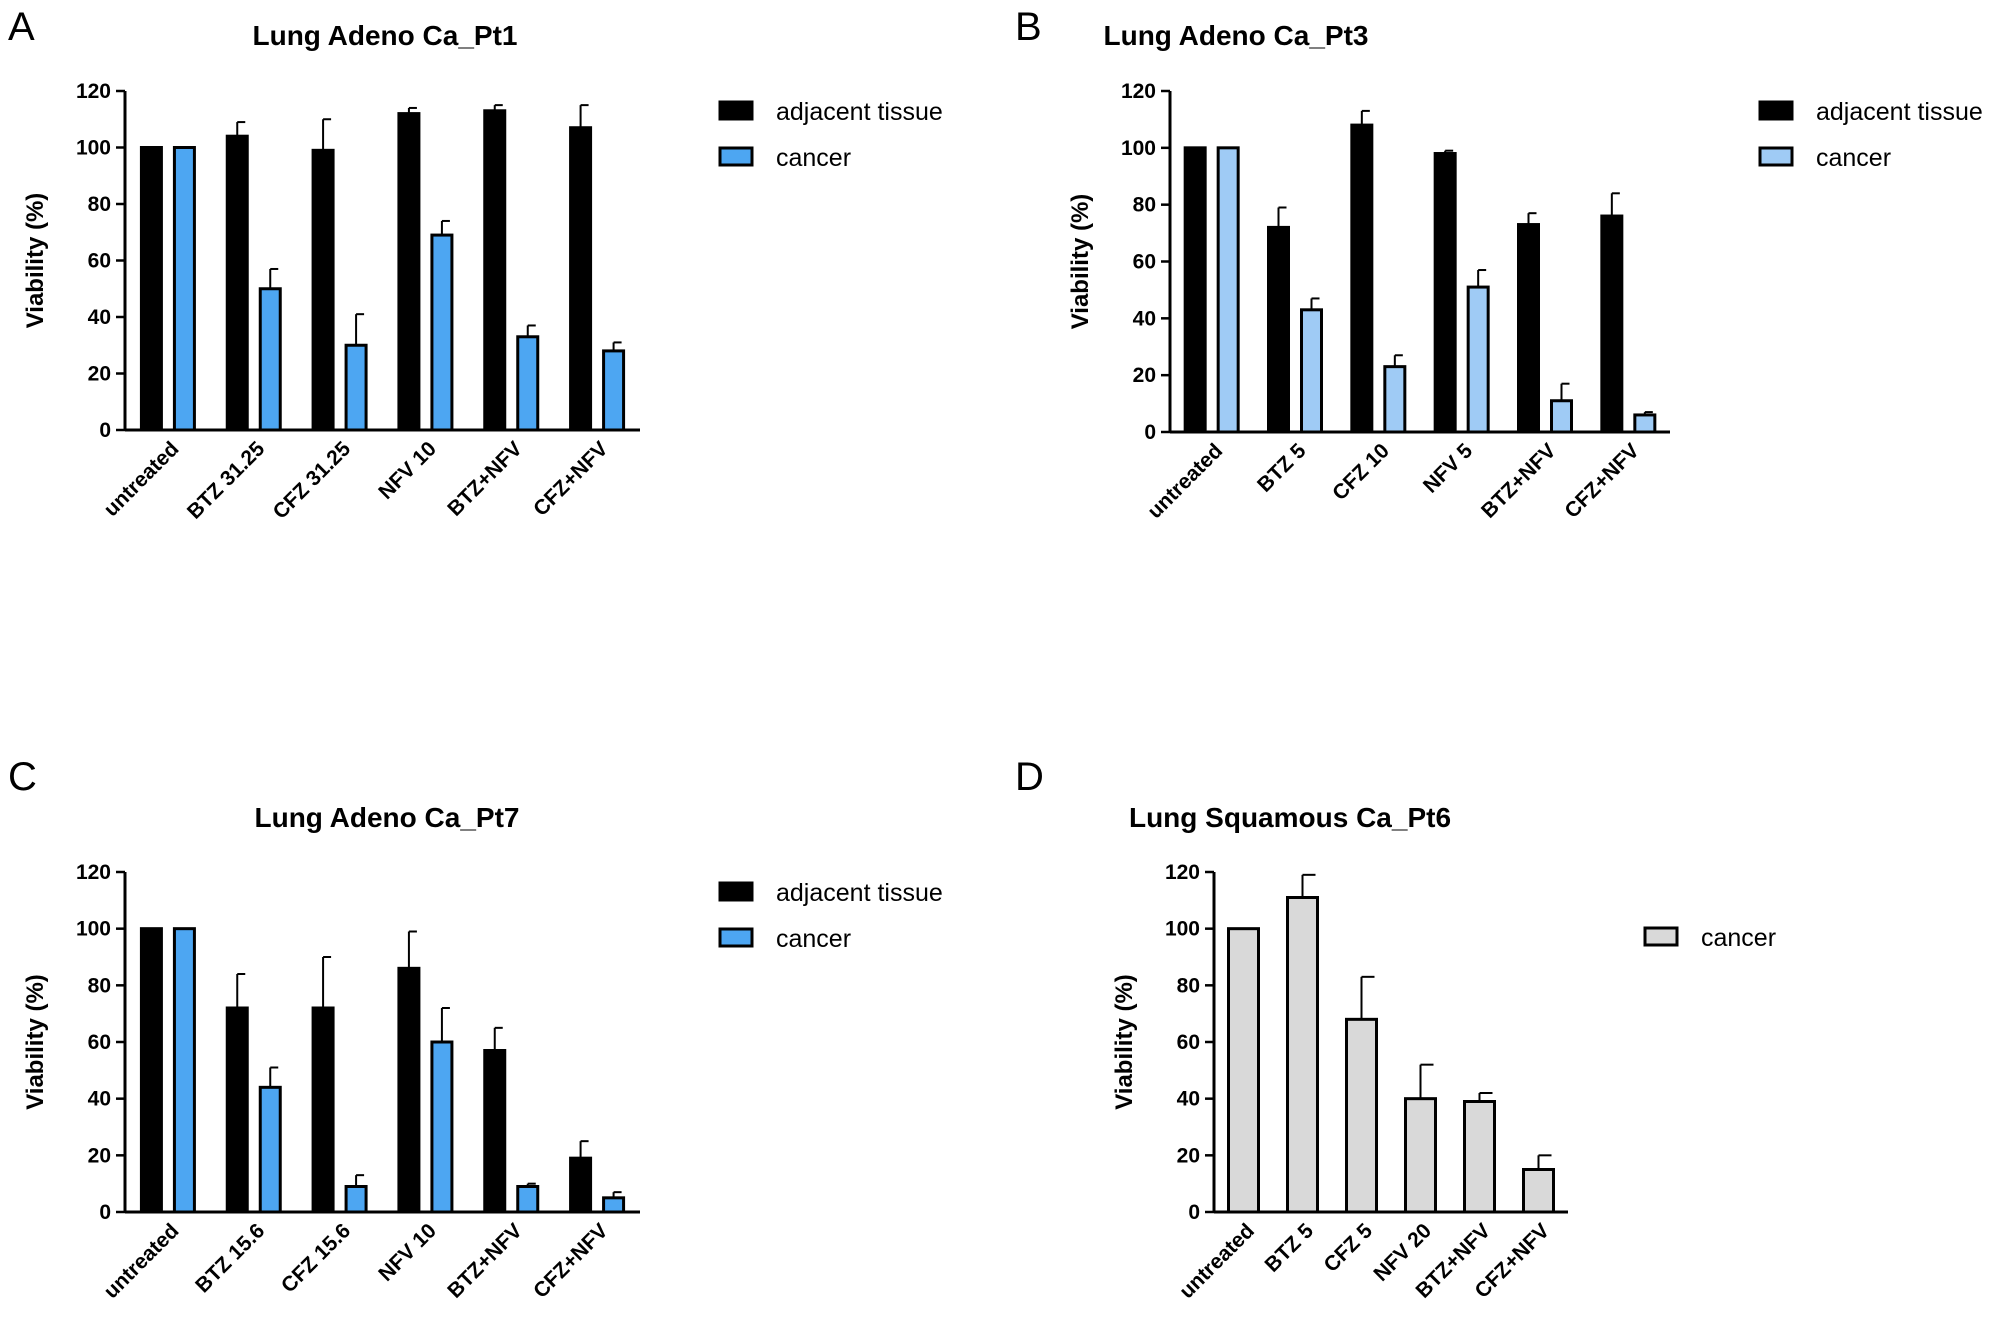 The height and width of the screenshot is (1332, 2001). I want to click on x-category-label: CFZ 10, so click(1361, 472).